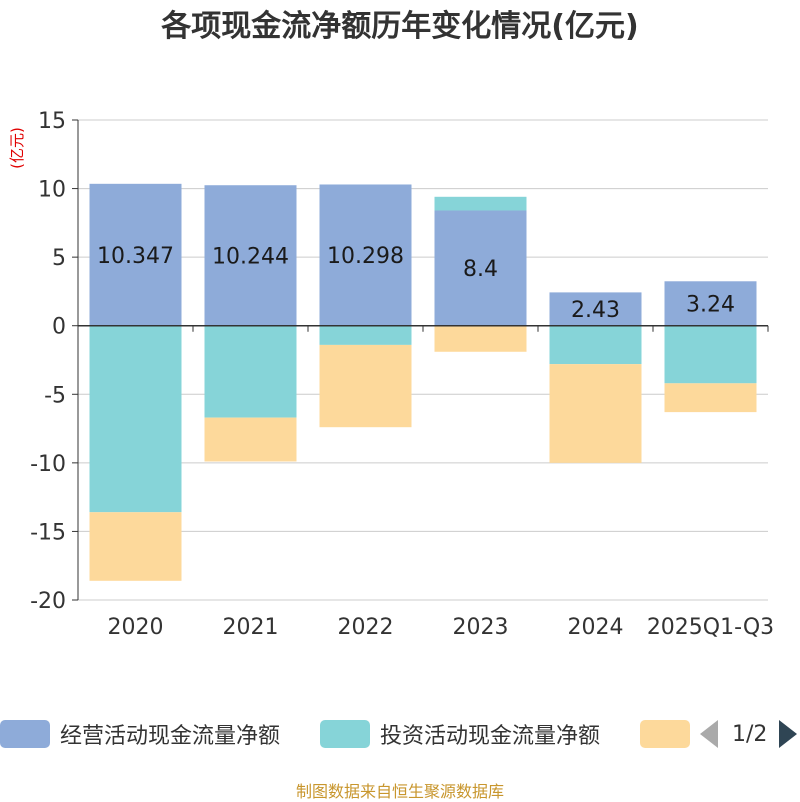 The image size is (800, 802). Describe the element at coordinates (441, 627) in the screenshot. I see `x-tick-labels: 2020 2021 2022 2023 2024 2025Q1-Q3` at that location.